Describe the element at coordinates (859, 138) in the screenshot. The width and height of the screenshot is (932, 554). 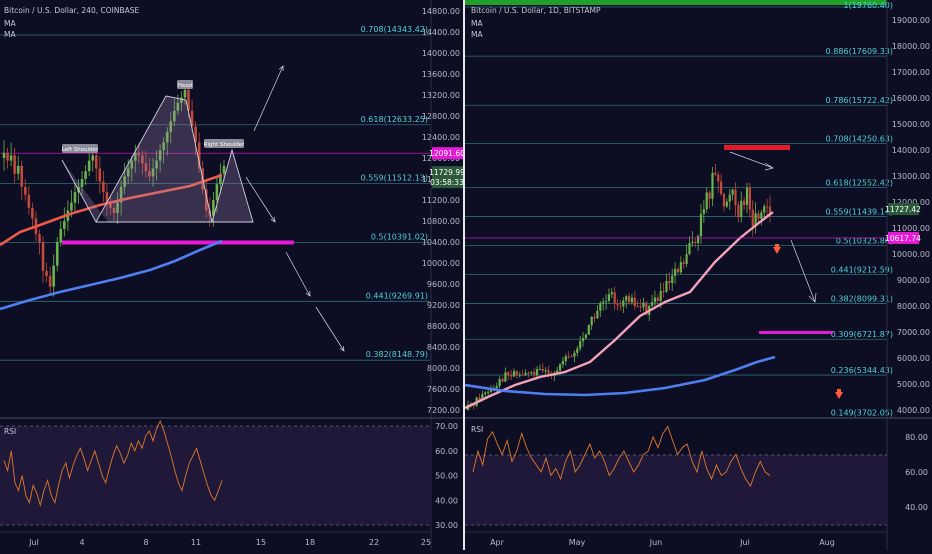
I see `fib-label: 0.708(14250.63)` at that location.